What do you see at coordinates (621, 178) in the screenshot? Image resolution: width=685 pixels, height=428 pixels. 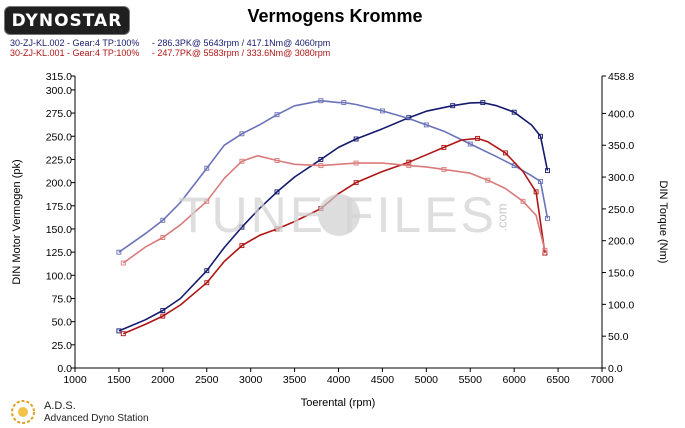 I see `y-right-tick-label: 300.0` at bounding box center [621, 178].